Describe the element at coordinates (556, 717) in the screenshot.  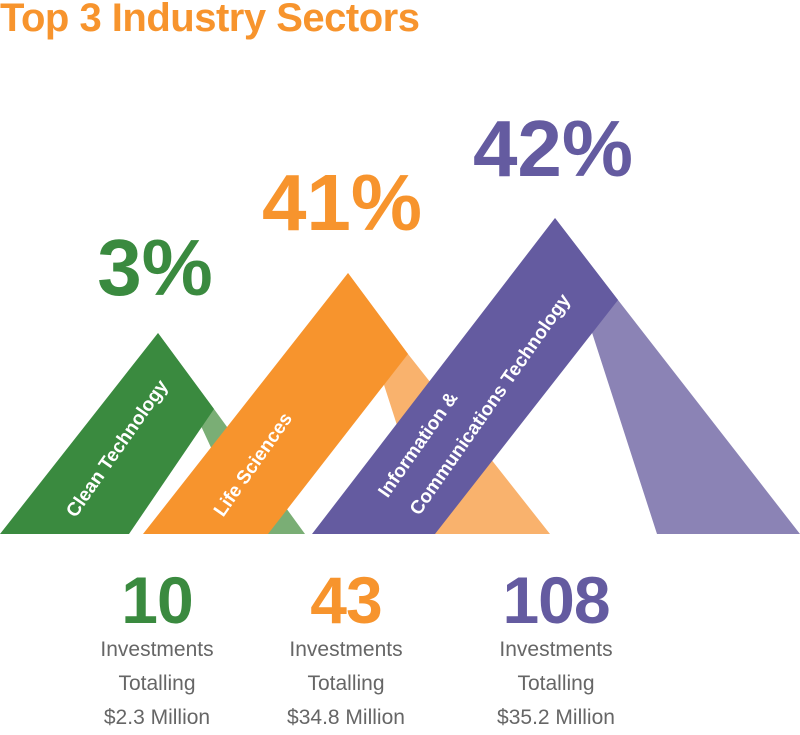
I see `stat-line-amount: $35.2 Million` at that location.